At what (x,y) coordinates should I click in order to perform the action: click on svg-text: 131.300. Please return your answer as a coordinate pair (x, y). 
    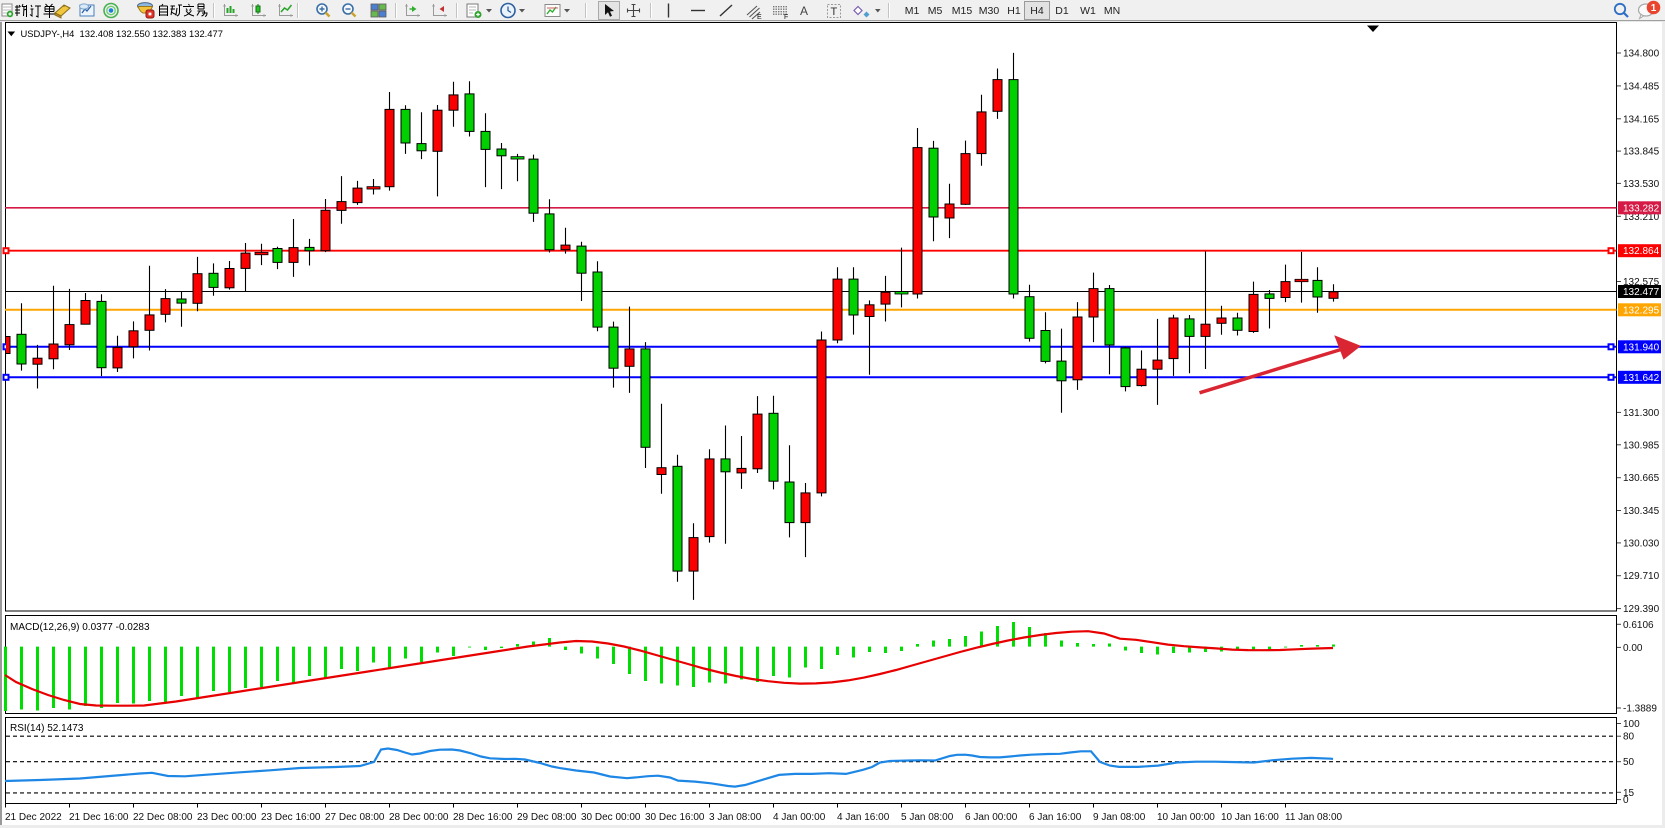
    Looking at the image, I should click on (1641, 413).